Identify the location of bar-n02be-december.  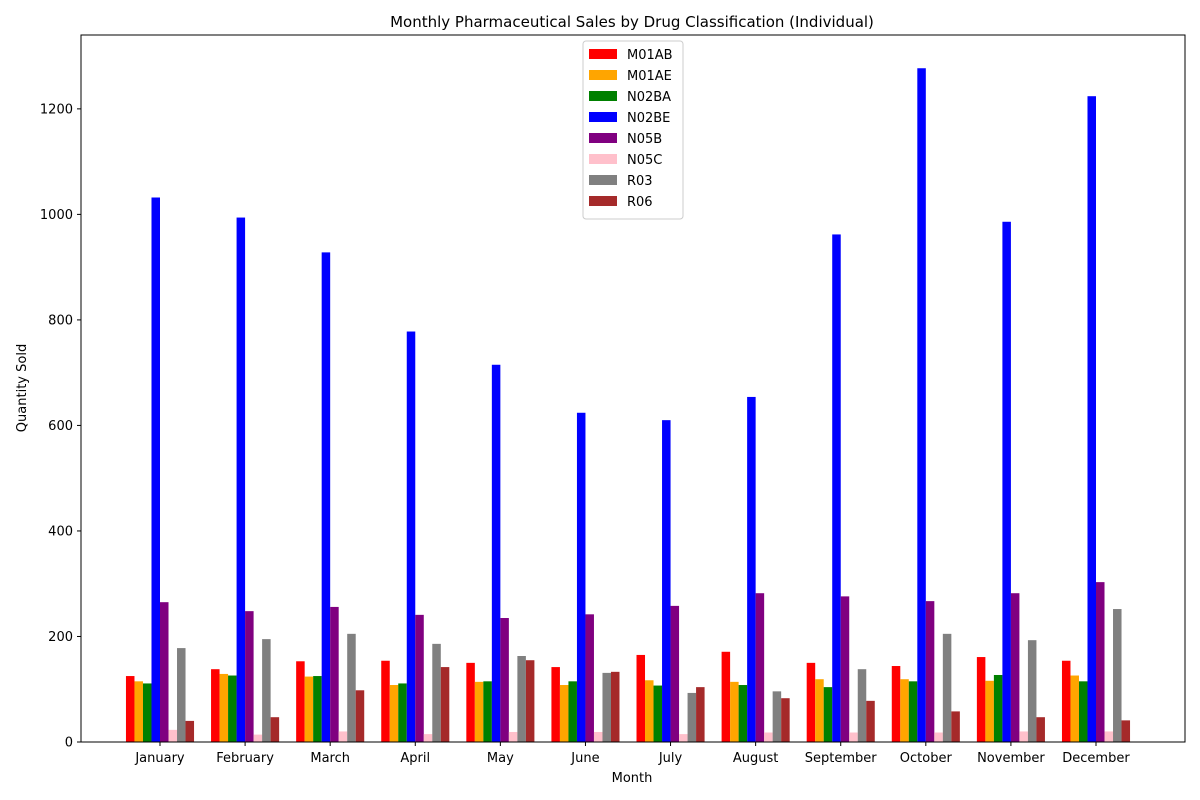
(1091, 419).